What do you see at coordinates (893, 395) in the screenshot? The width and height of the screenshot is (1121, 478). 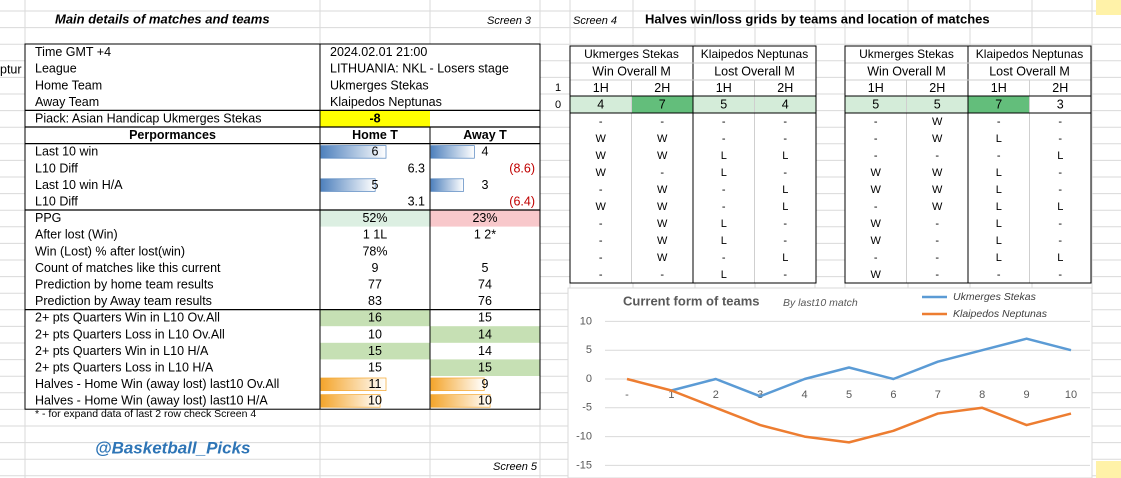 I see `x-tick-label: 6` at bounding box center [893, 395].